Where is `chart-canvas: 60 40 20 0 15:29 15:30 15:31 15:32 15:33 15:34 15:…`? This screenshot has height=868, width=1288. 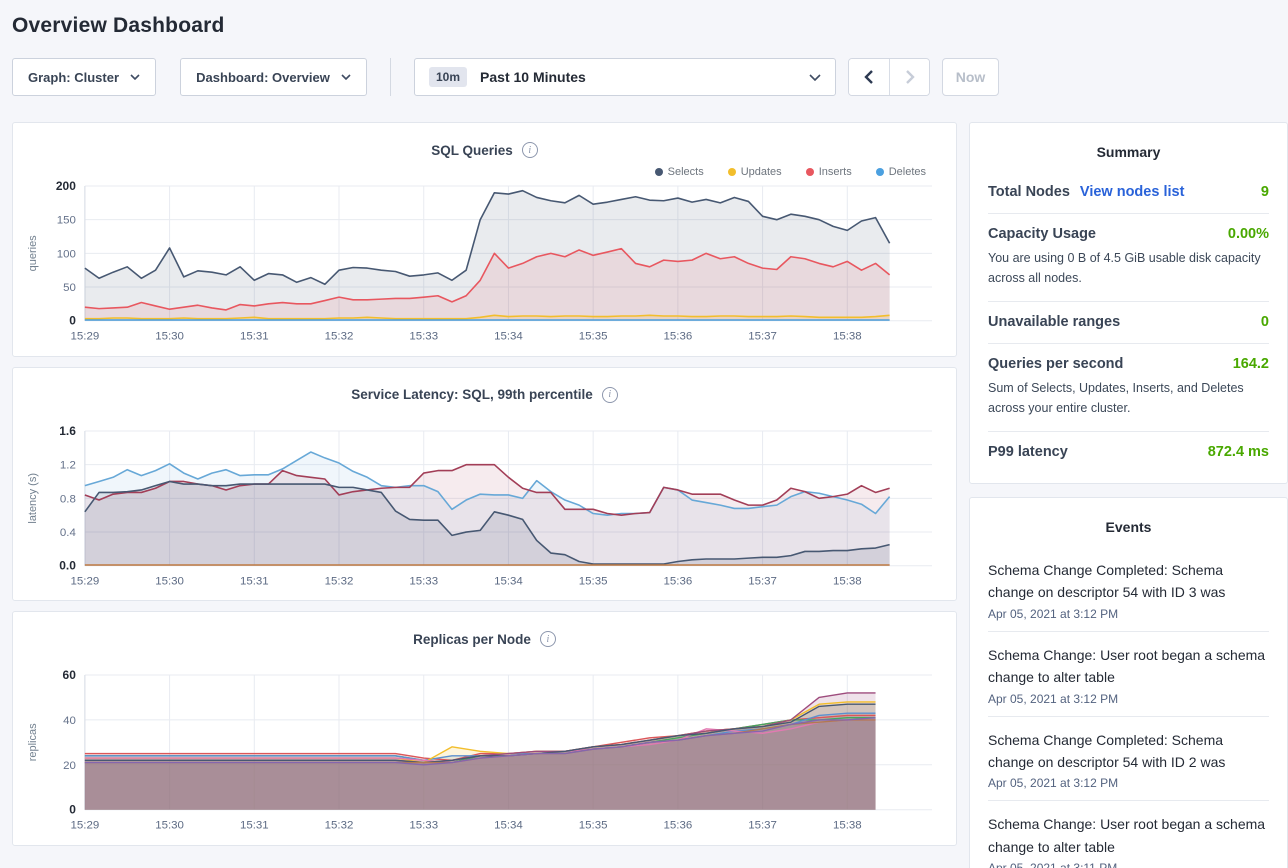 chart-canvas: 60 40 20 0 15:29 15:30 15:31 15:32 15:33 15:34 15:… is located at coordinates (484, 755).